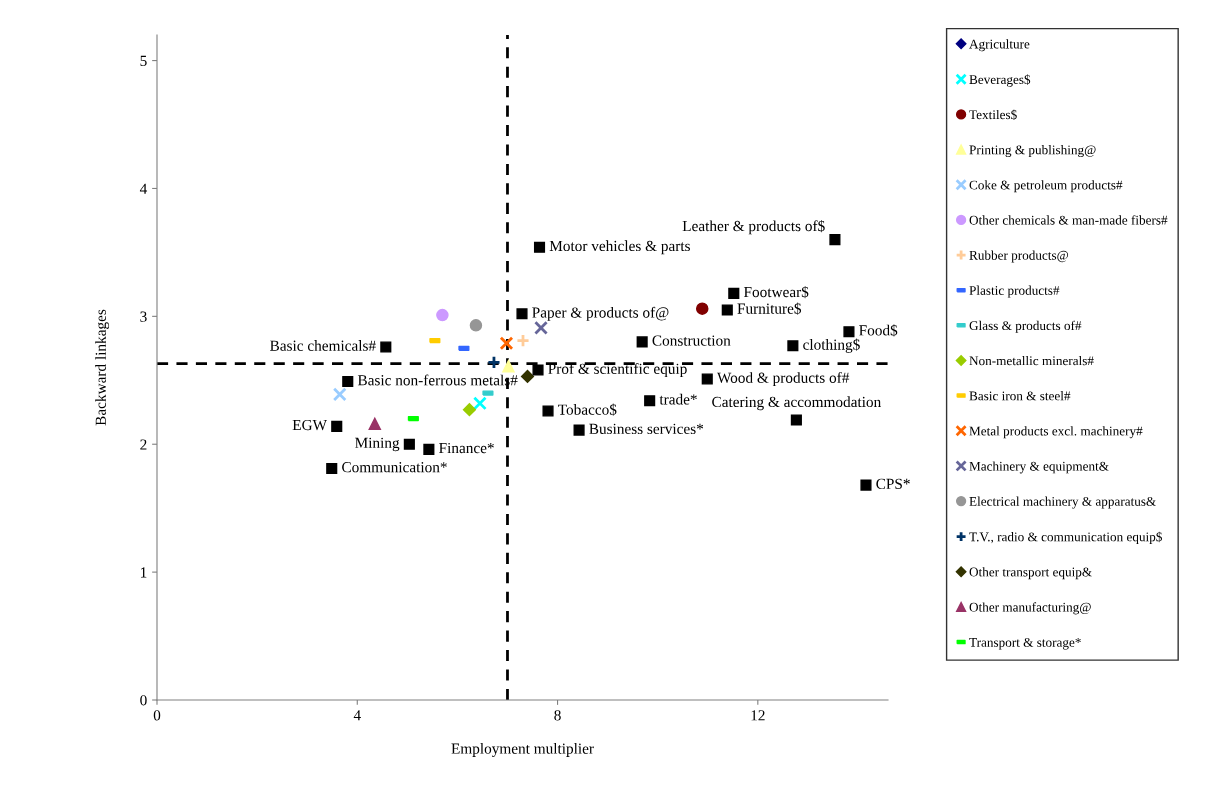 Image resolution: width=1214 pixels, height=796 pixels. What do you see at coordinates (394, 467) in the screenshot?
I see `annotation: Communication*` at bounding box center [394, 467].